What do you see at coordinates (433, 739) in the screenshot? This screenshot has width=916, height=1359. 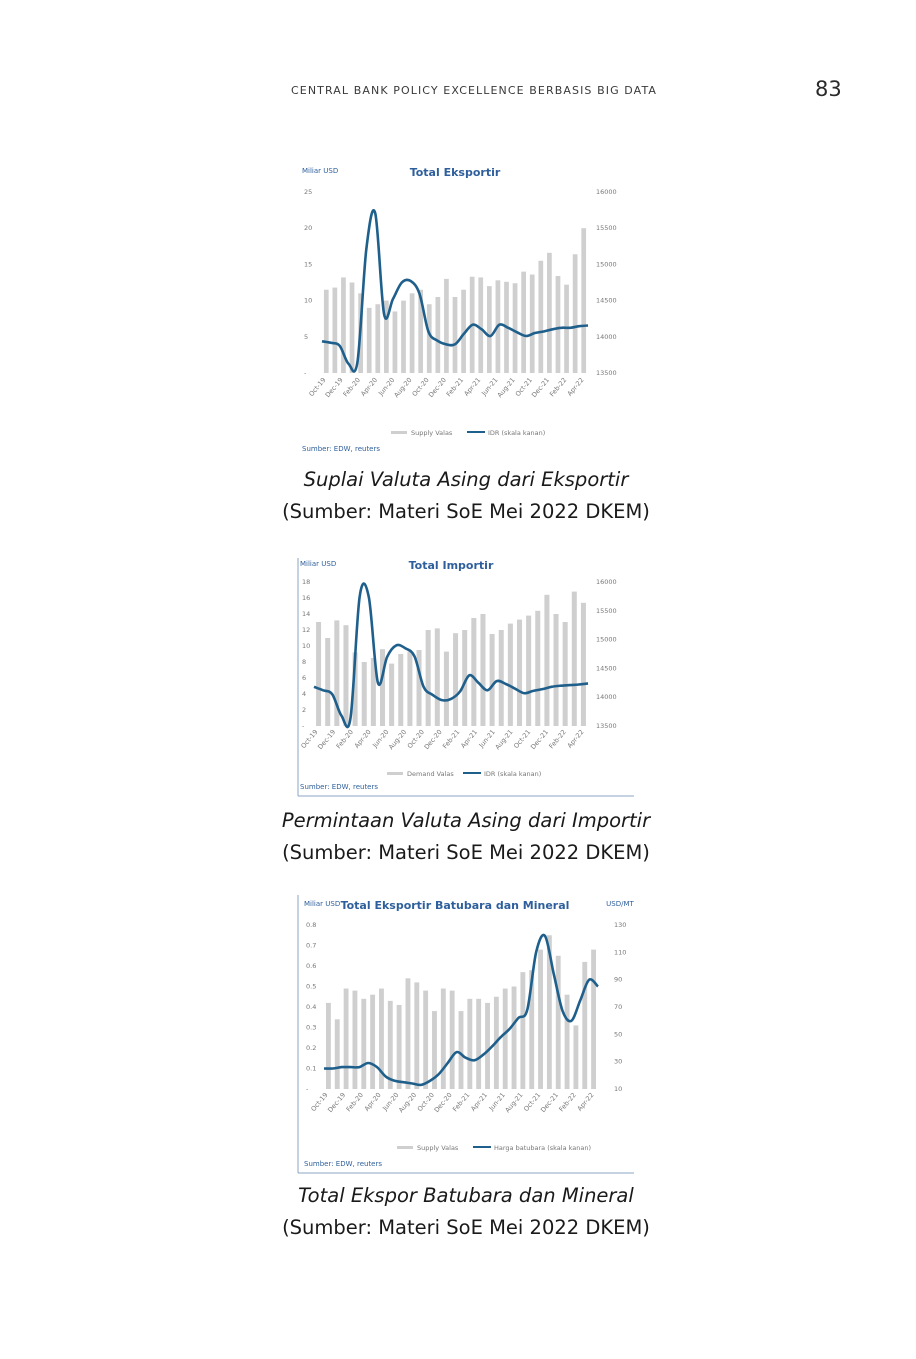 I see `x-tick-label: Dec-20` at bounding box center [433, 739].